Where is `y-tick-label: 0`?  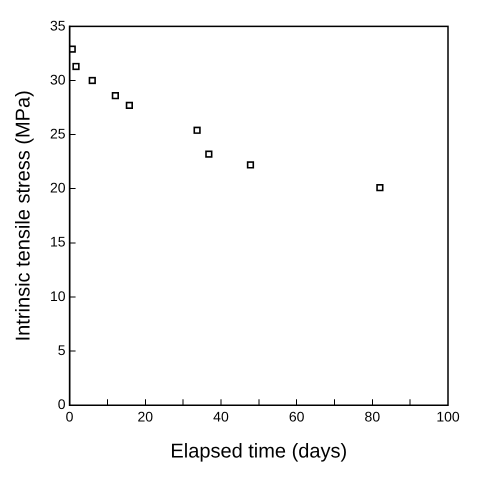 y-tick-label: 0 is located at coordinates (62, 404).